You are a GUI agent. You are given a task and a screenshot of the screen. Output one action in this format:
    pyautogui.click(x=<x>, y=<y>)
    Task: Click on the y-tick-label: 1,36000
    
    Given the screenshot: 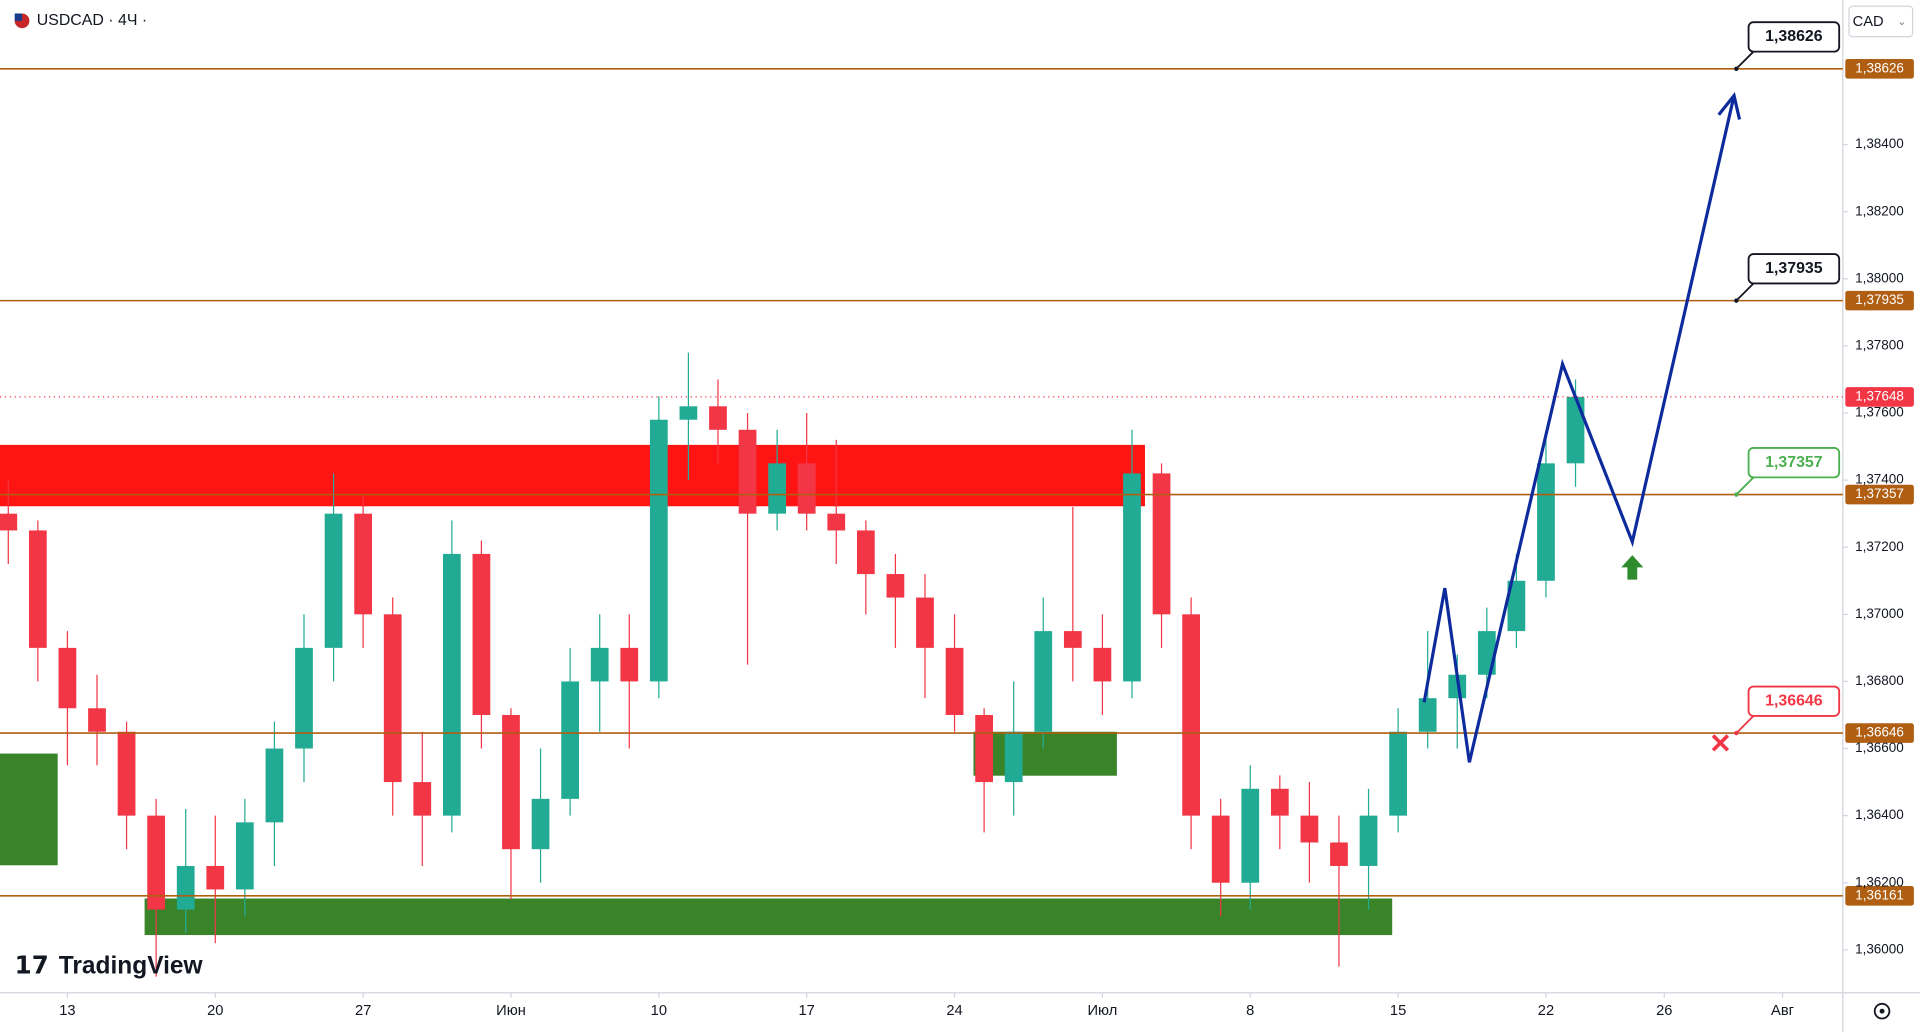 What is the action you would take?
    pyautogui.click(x=1879, y=948)
    